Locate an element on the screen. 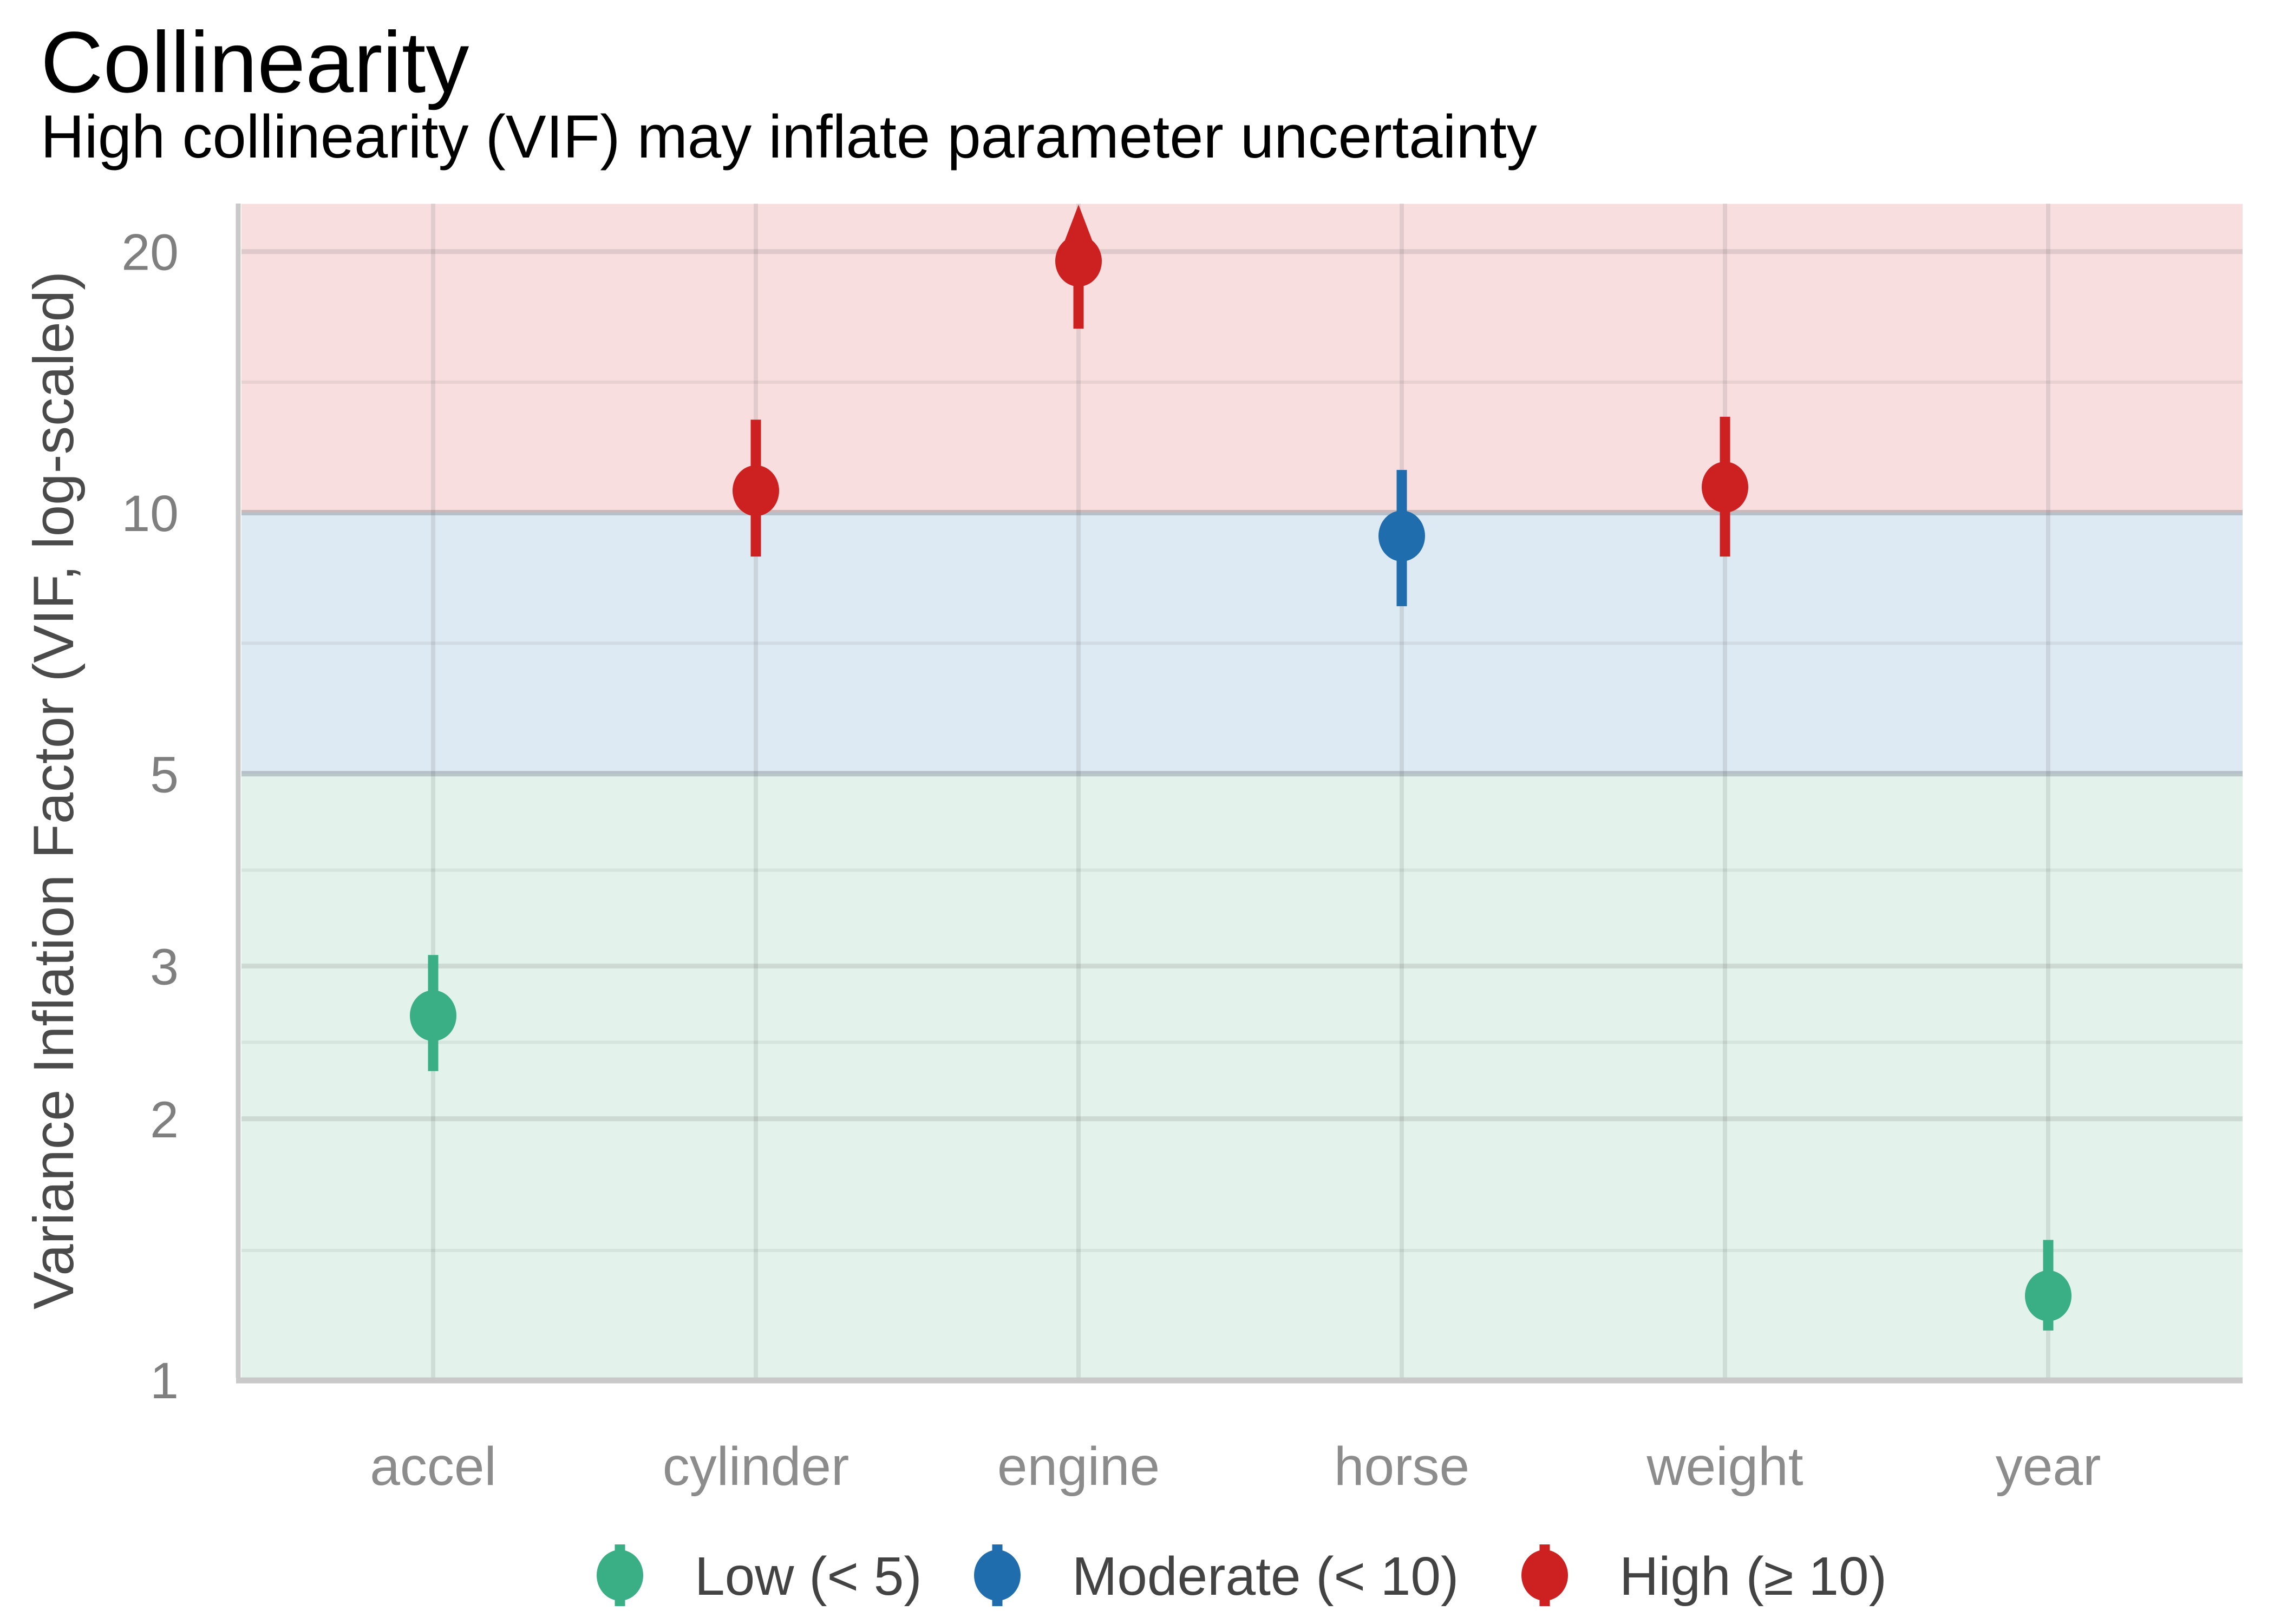 Image resolution: width=2274 pixels, height=1624 pixels. point-cylinder is located at coordinates (756, 488).